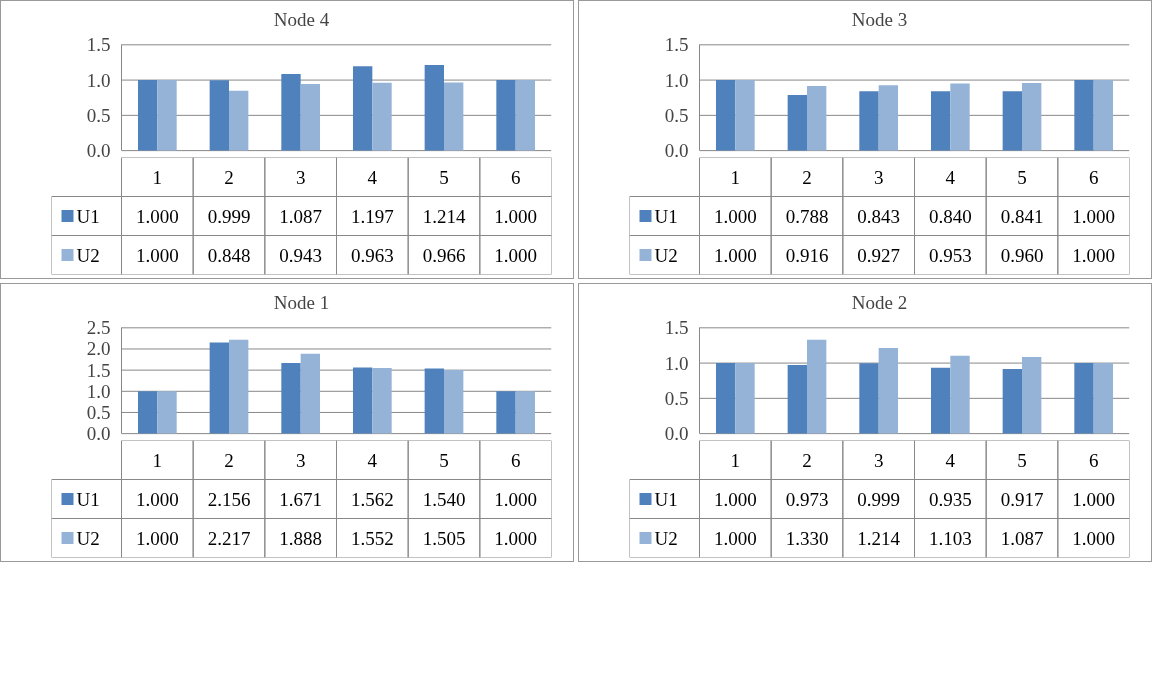 The width and height of the screenshot is (1159, 680). Describe the element at coordinates (300, 177) in the screenshot. I see `x-tick-label: 3` at that location.